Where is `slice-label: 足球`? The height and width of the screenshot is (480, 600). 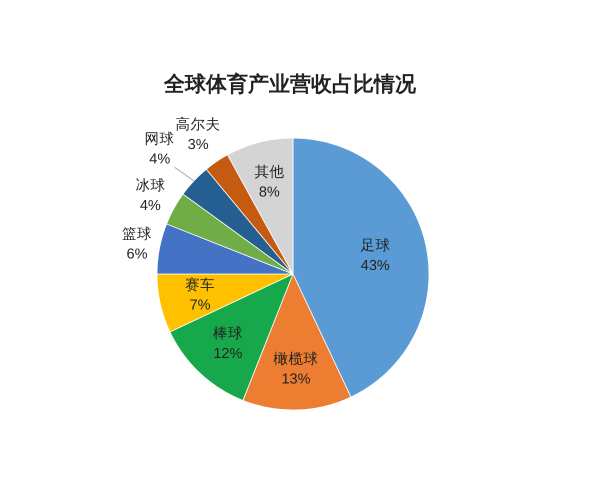
slice-label: 足球 is located at coordinates (375, 245).